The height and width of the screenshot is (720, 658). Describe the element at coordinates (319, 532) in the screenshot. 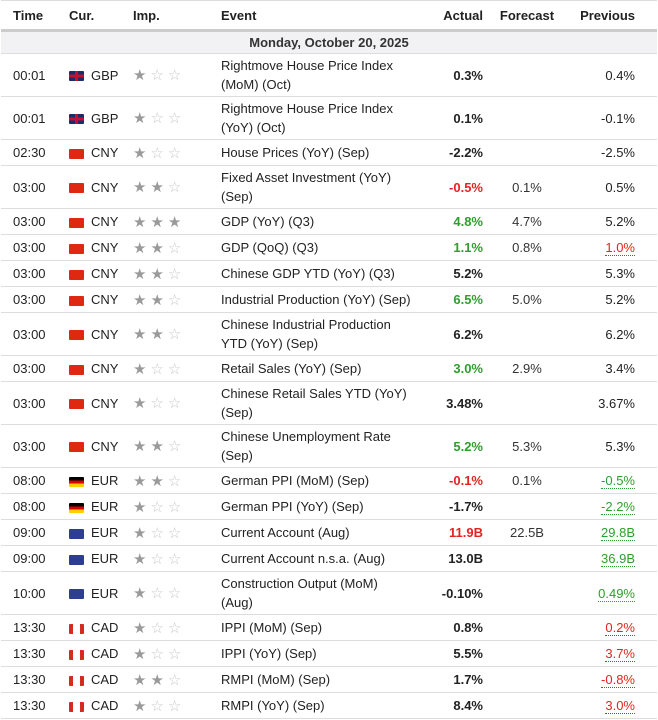

I see `event-name: Current Account (Aug)` at that location.